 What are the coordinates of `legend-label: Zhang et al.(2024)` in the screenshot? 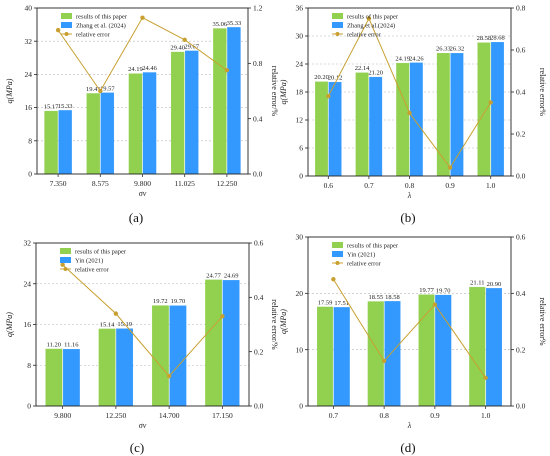 It's located at (371, 26).